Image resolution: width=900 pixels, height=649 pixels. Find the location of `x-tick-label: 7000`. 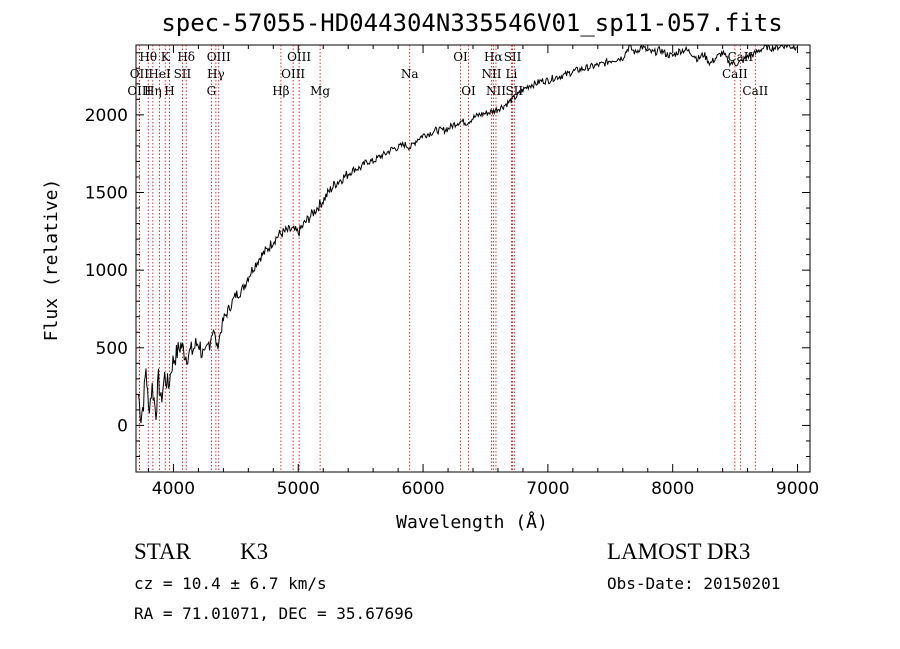

x-tick-label: 7000 is located at coordinates (547, 489).